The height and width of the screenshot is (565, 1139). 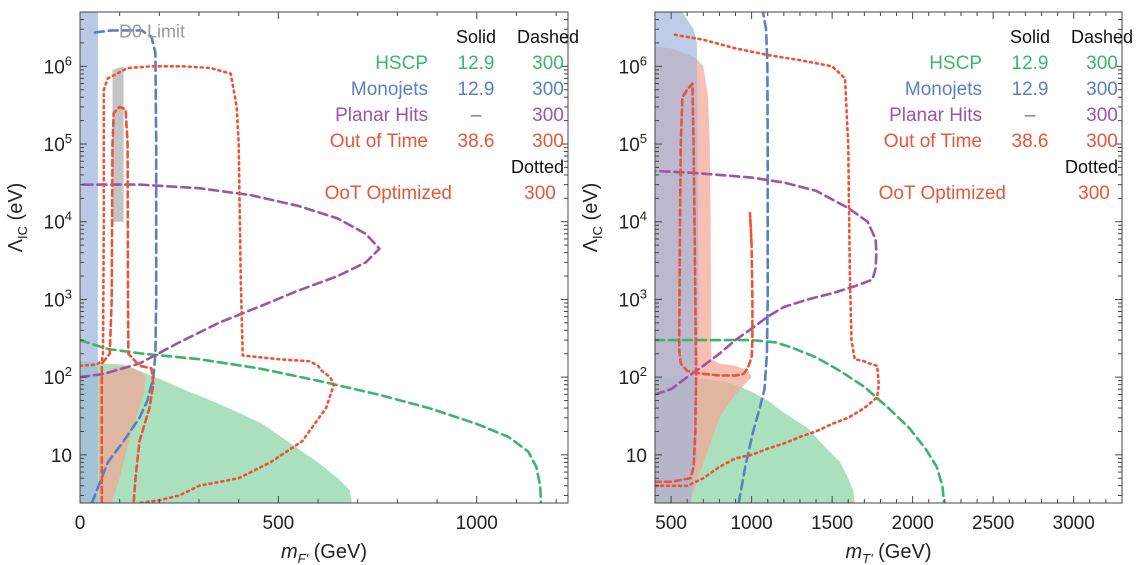 I want to click on x-axis-label: mT' (GeV), so click(x=888, y=553).